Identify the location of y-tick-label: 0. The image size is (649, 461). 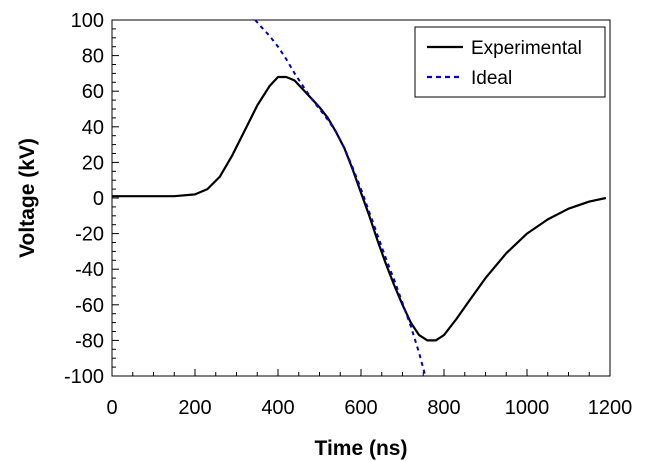
(98, 199).